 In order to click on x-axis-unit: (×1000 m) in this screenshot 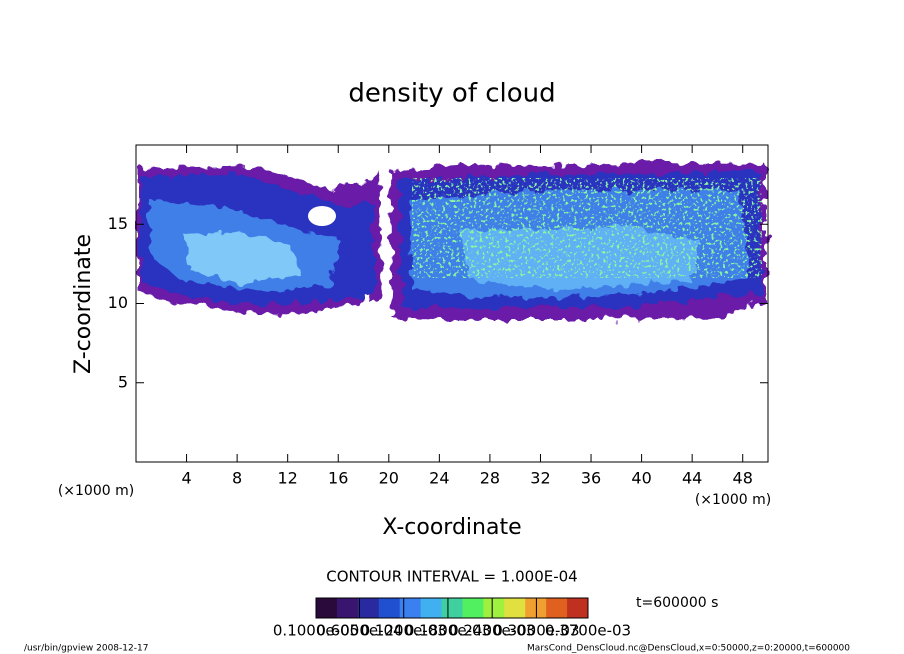, I will do `click(733, 500)`.